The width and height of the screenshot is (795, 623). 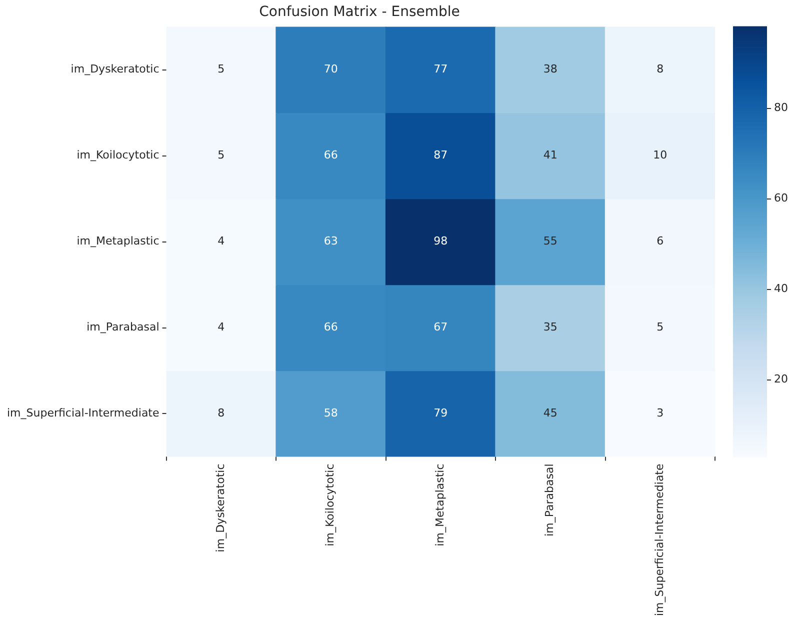 I want to click on y-tick-label: im_Superficial-Intermediate, so click(x=83, y=413).